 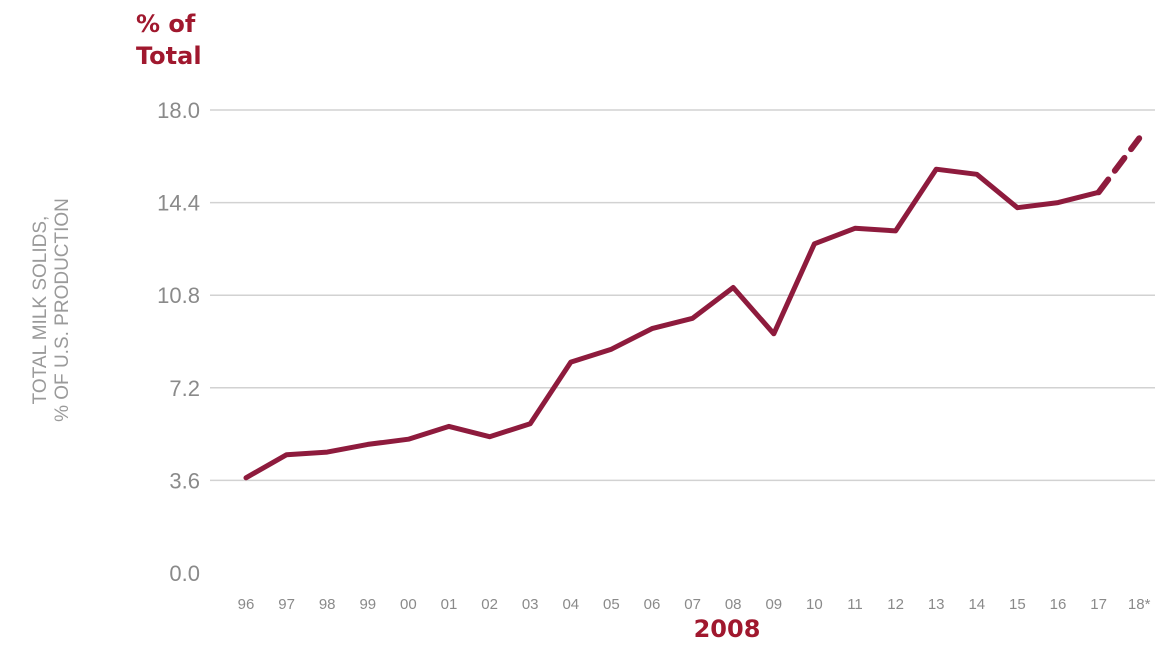 I want to click on unit-label-line2: Total, so click(x=169, y=56).